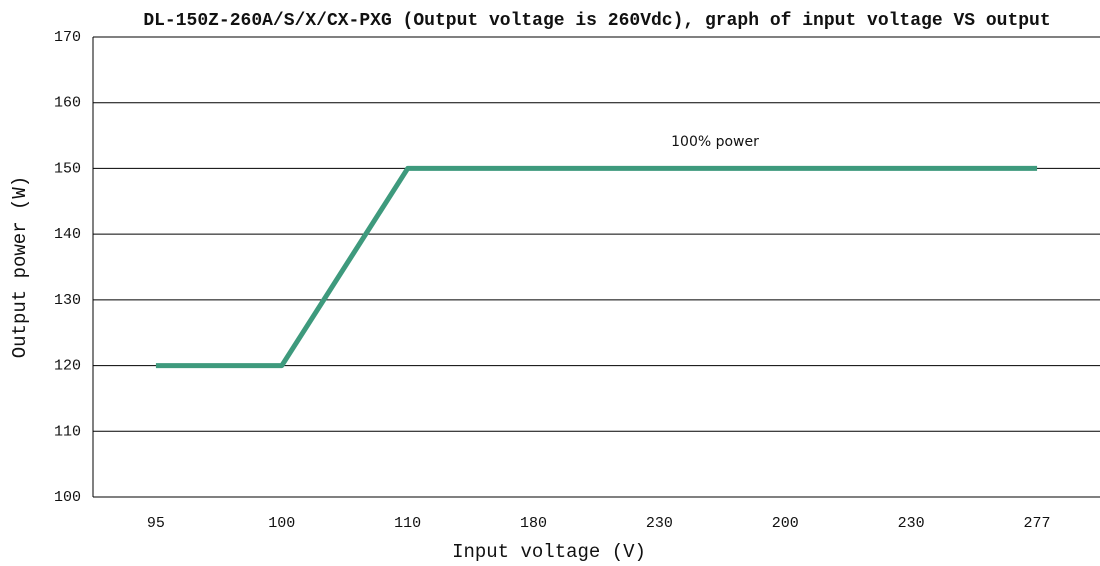  I want to click on y-tick-label: 170, so click(67, 37).